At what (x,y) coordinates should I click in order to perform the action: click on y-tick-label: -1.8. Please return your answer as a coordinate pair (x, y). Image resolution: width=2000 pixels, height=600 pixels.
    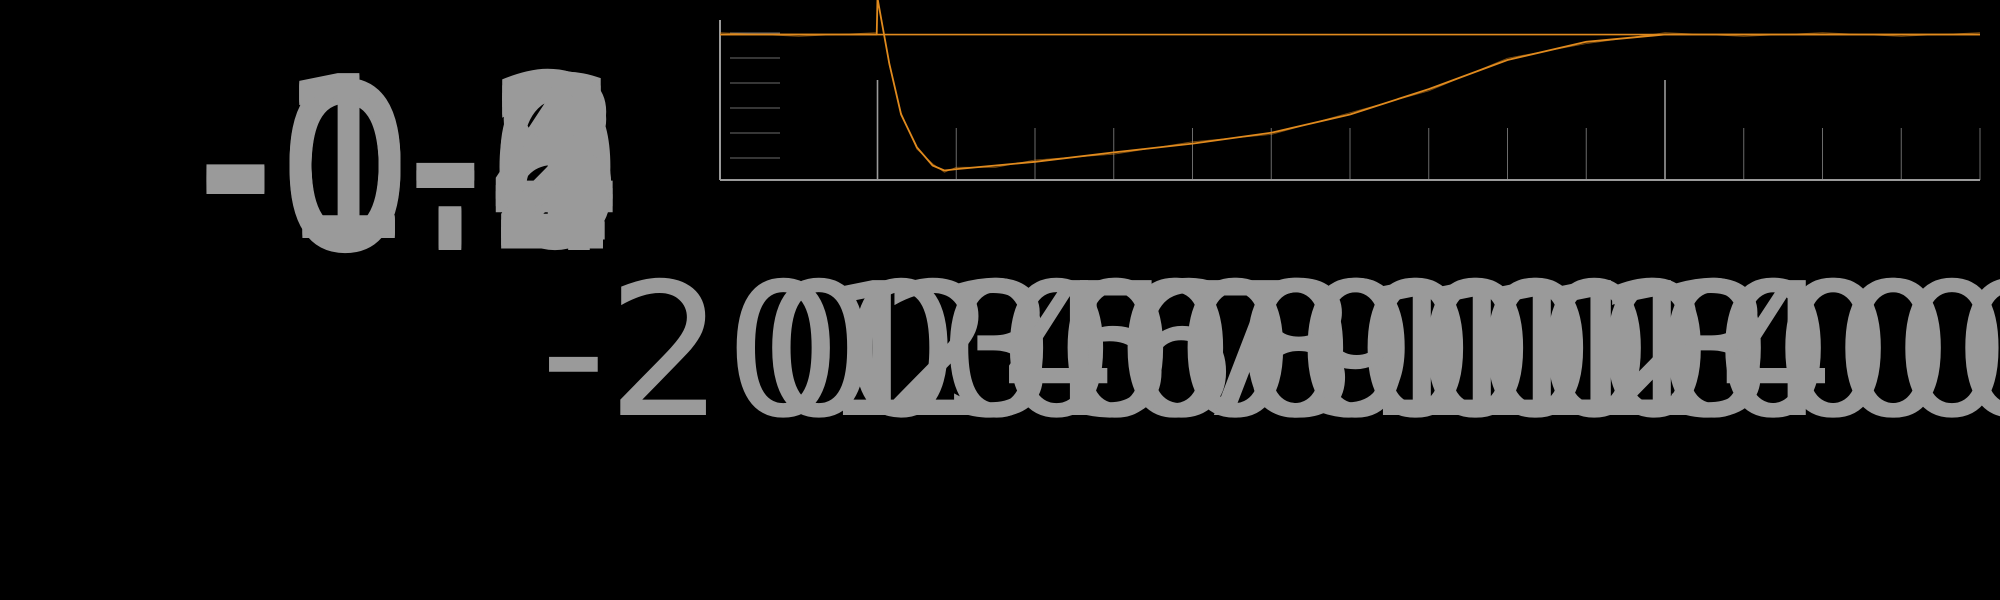
    Looking at the image, I should click on (410, 158).